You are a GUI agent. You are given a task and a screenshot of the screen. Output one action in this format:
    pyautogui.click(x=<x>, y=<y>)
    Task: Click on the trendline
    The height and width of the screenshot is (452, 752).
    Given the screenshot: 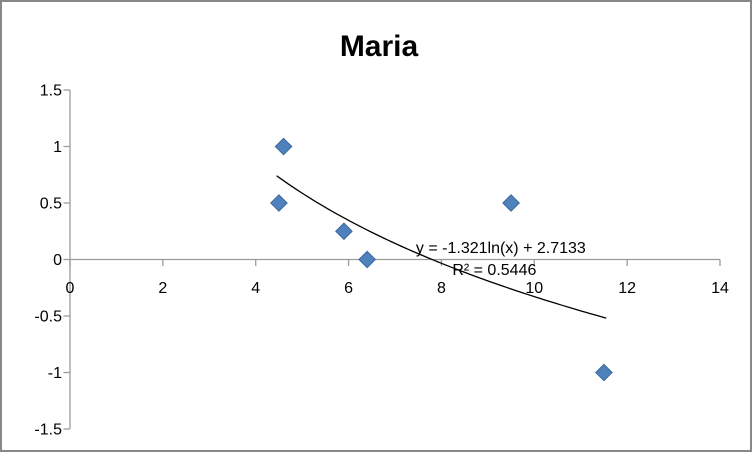 What is the action you would take?
    pyautogui.click(x=441, y=247)
    